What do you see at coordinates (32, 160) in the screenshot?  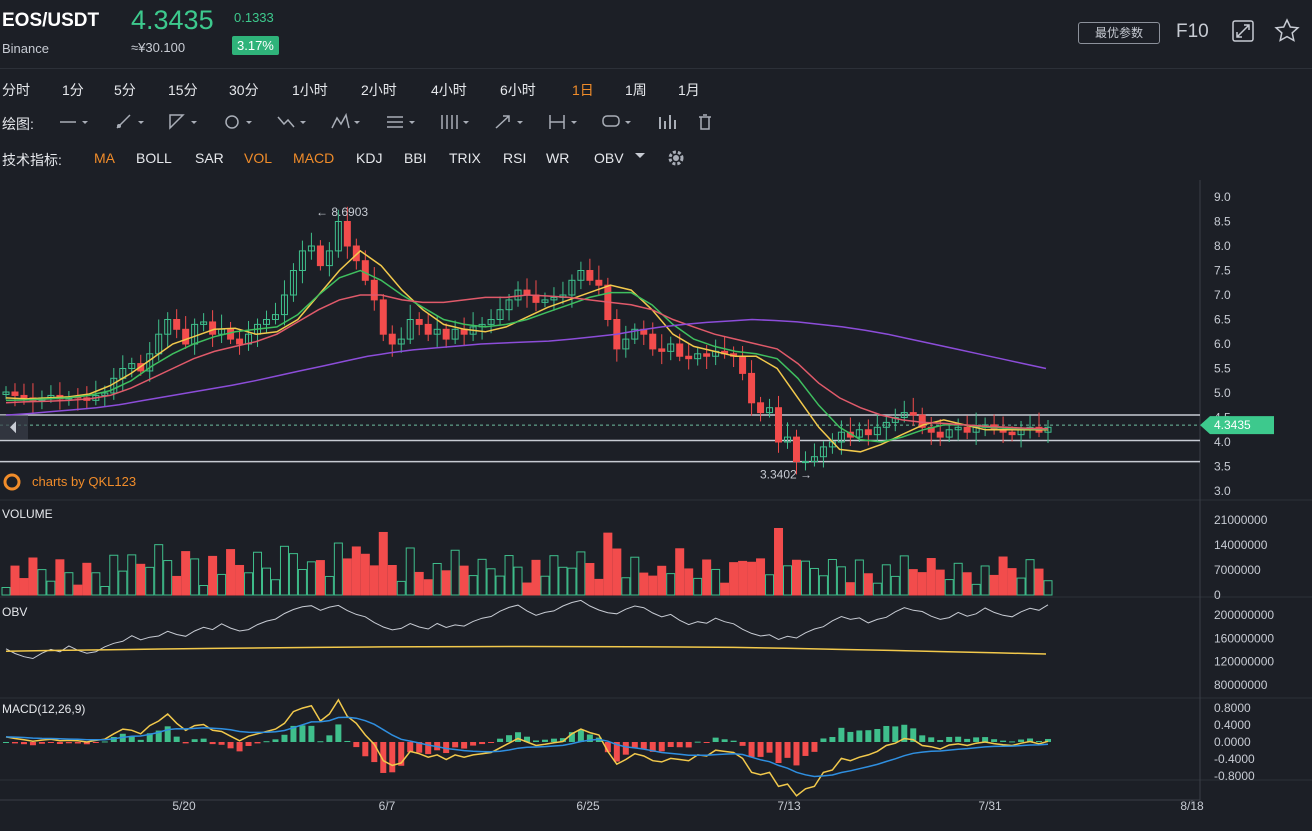 I see `indicator-label: 技术指标:` at bounding box center [32, 160].